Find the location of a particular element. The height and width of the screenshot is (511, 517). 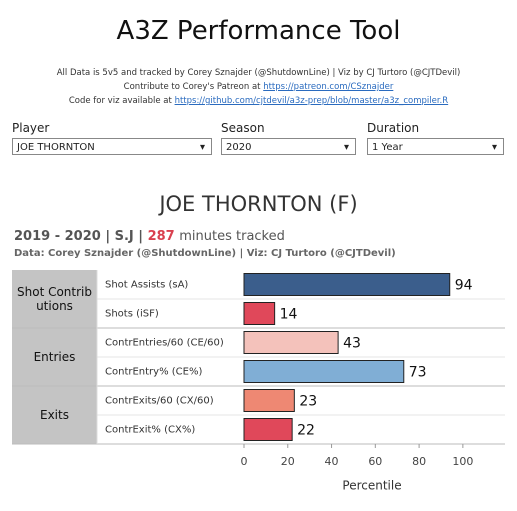

x-tick-label: 80 is located at coordinates (419, 461).